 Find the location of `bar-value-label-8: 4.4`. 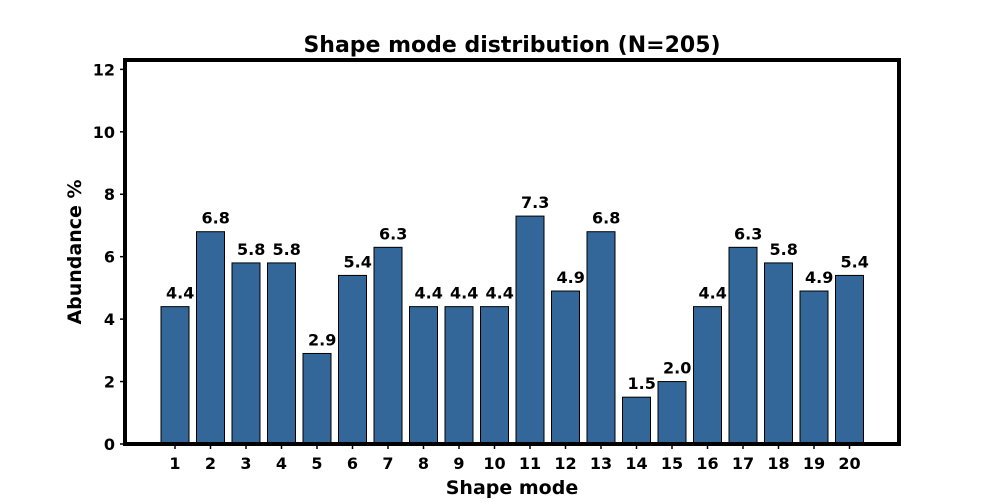

bar-value-label-8: 4.4 is located at coordinates (429, 293).